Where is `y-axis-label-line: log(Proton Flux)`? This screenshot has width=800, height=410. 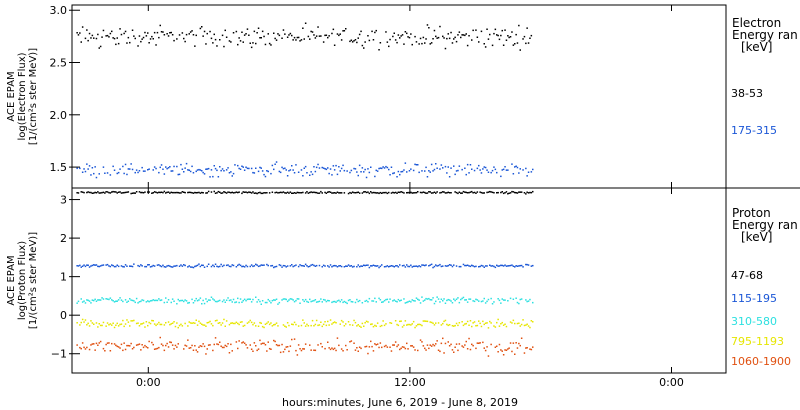 y-axis-label-line: log(Proton Flux) is located at coordinates (22, 280).